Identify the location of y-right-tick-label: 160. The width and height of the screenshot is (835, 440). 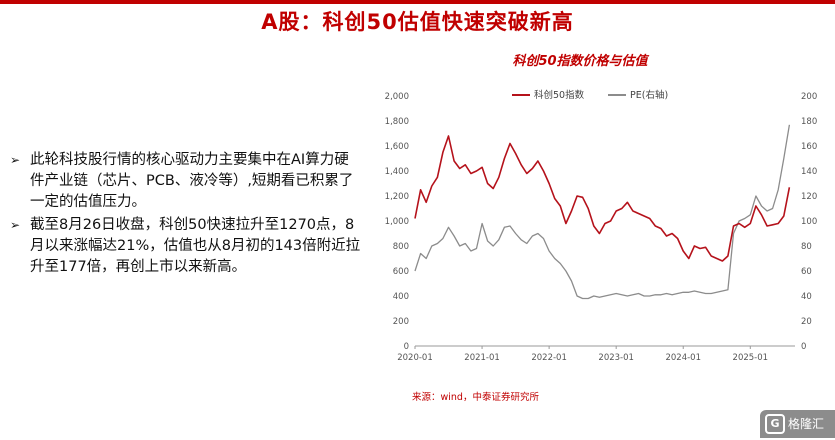
(809, 147).